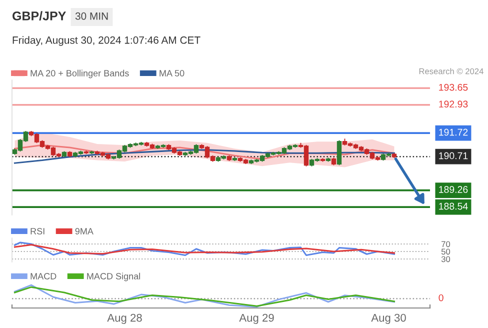  I want to click on legend-label: MACD Signal, so click(113, 277).